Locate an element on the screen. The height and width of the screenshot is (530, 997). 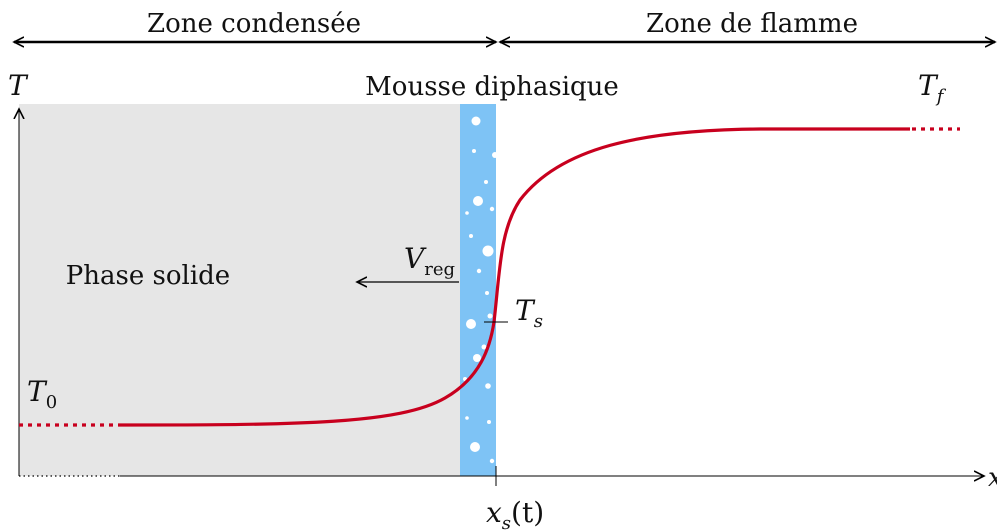
zone-flame-label: Zone de flamme is located at coordinates (752, 24).